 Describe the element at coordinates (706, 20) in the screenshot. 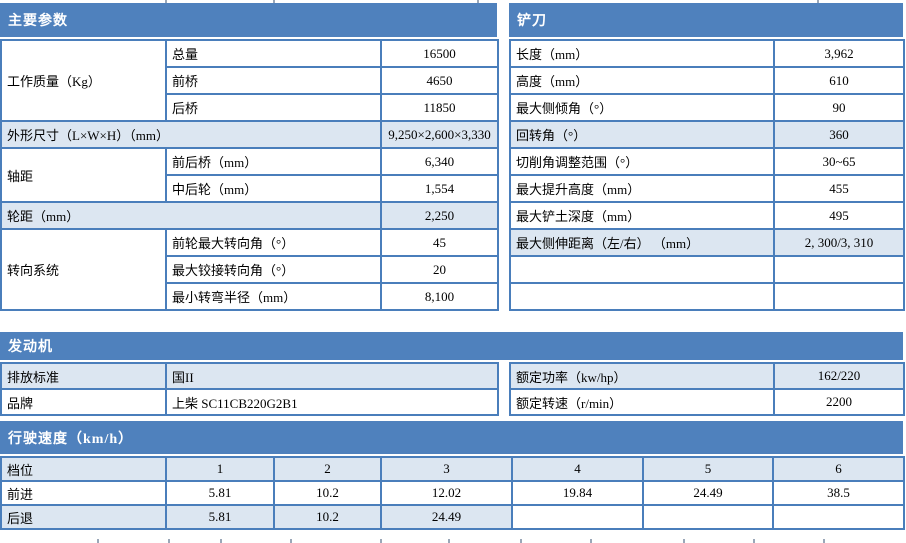

I see `section-header-blade: 铲刀` at that location.